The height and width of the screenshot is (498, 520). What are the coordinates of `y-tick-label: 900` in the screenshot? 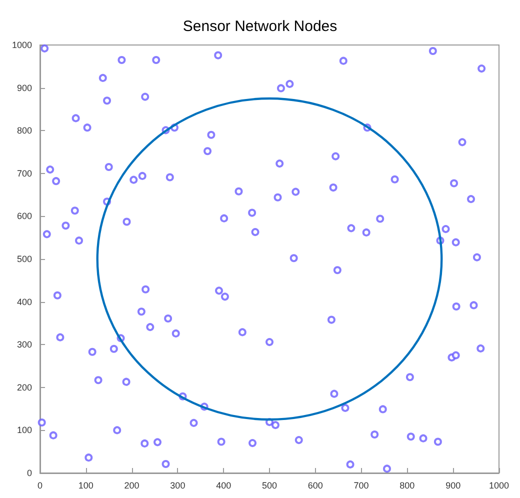 It's located at (24, 87).